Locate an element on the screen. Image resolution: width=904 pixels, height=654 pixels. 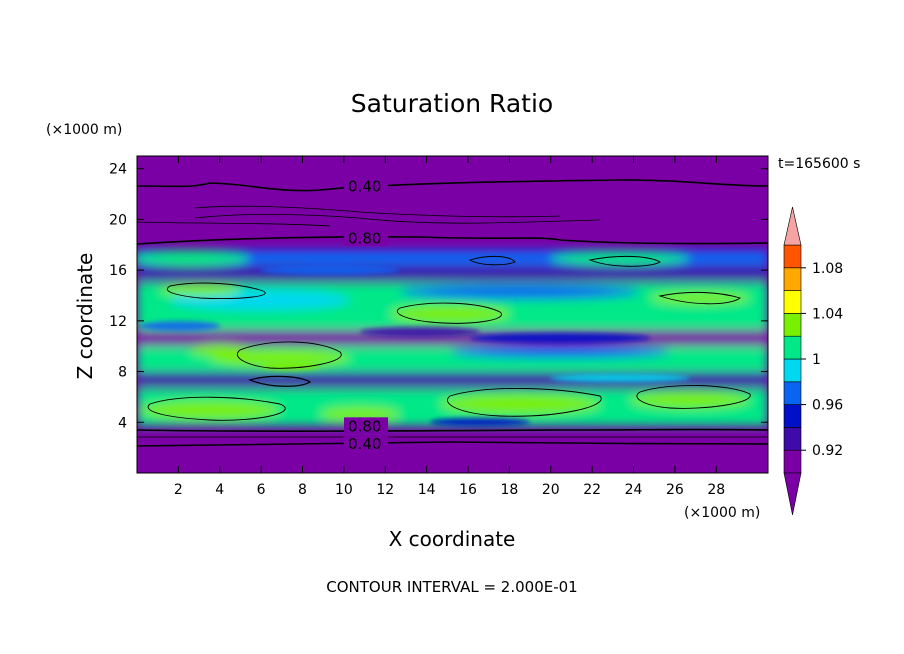
colorbar-label: 0.92 is located at coordinates (827, 451).